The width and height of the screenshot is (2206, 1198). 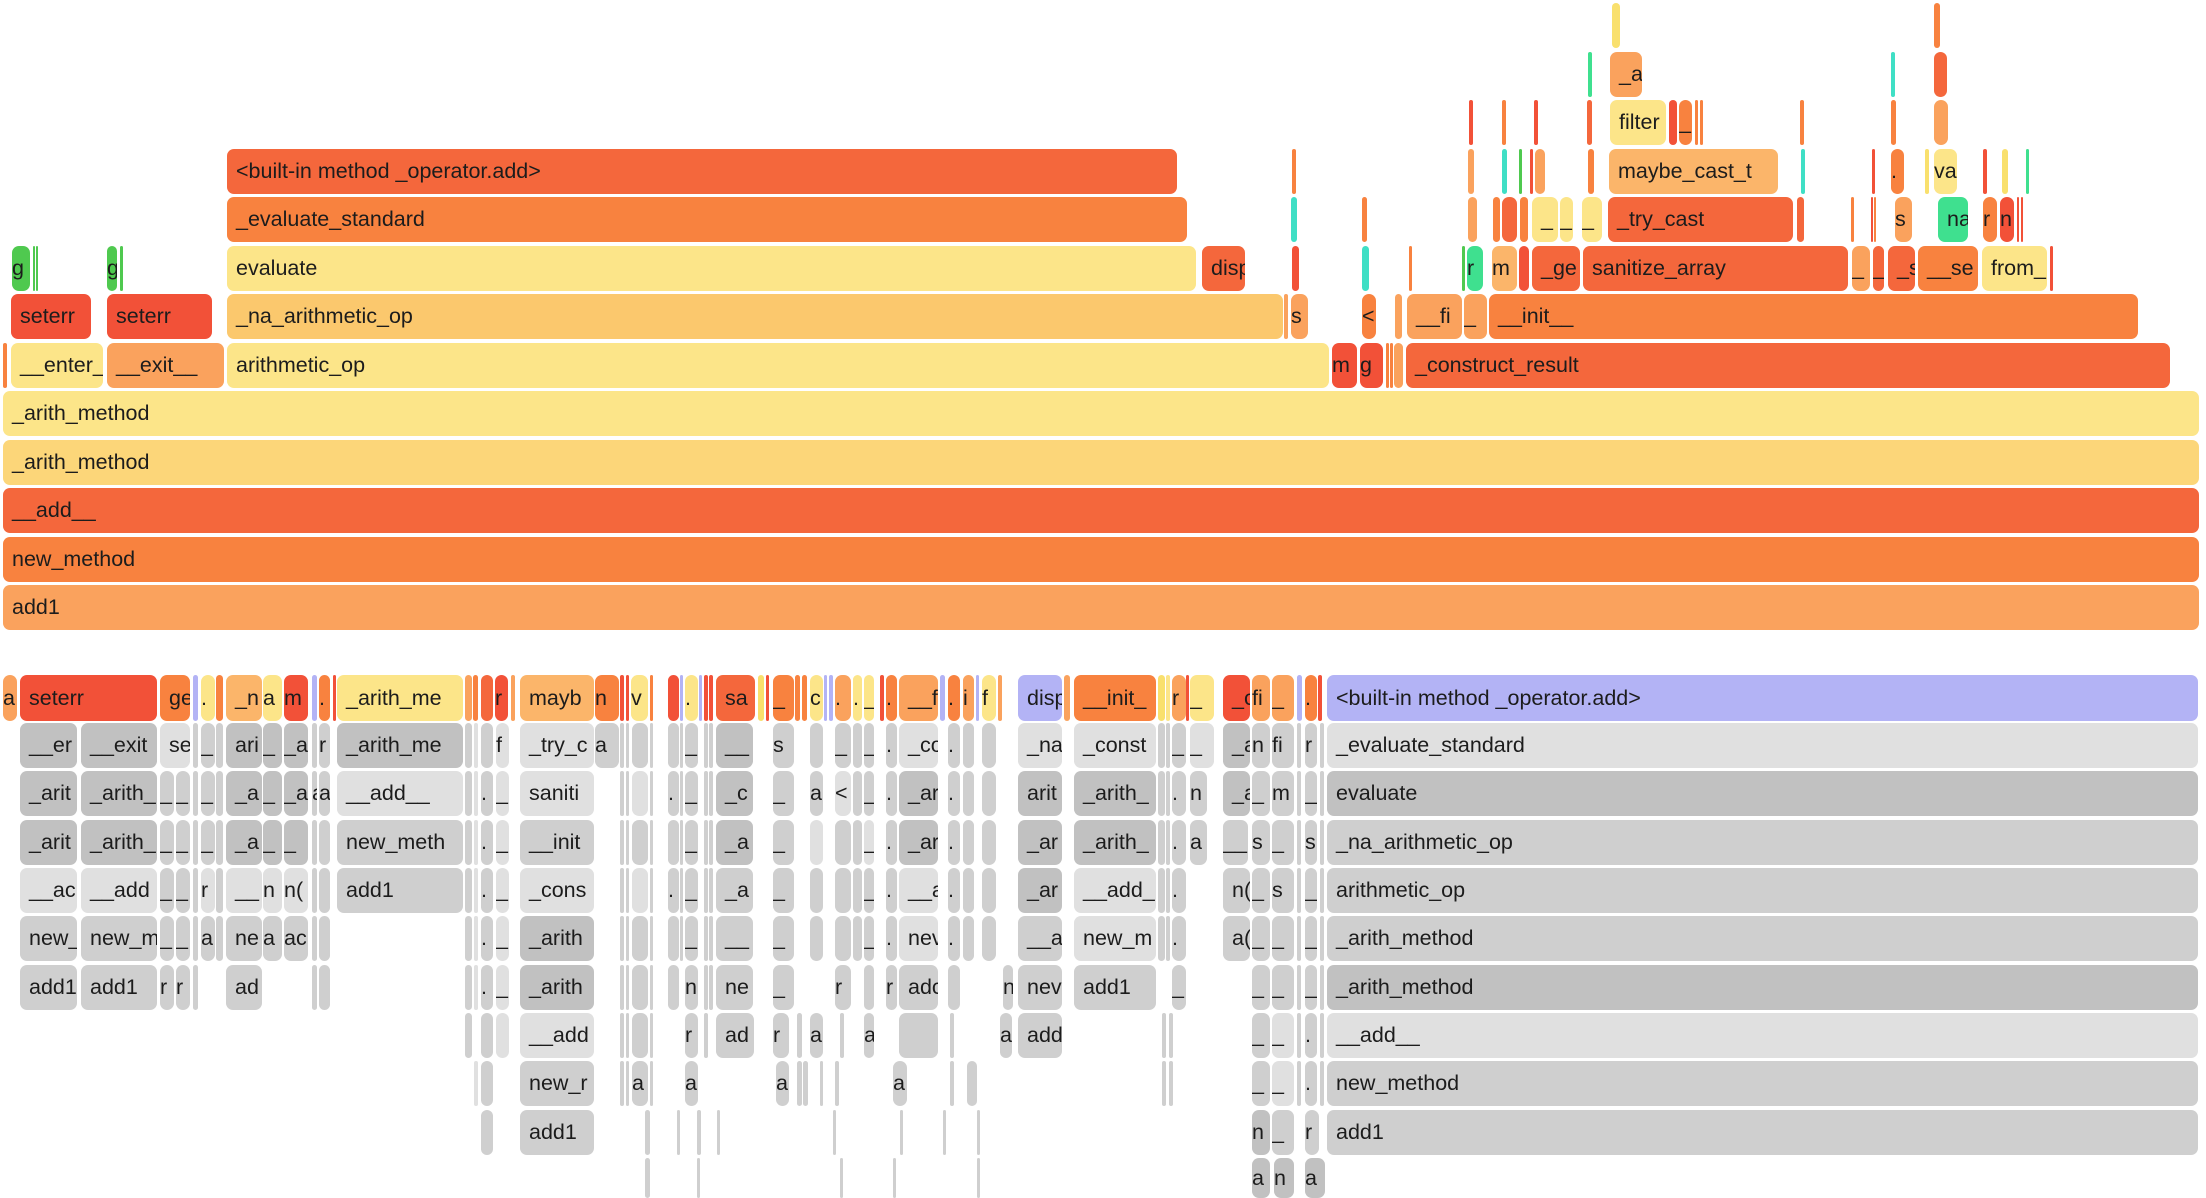 I want to click on frame-se: se, so click(x=175, y=745).